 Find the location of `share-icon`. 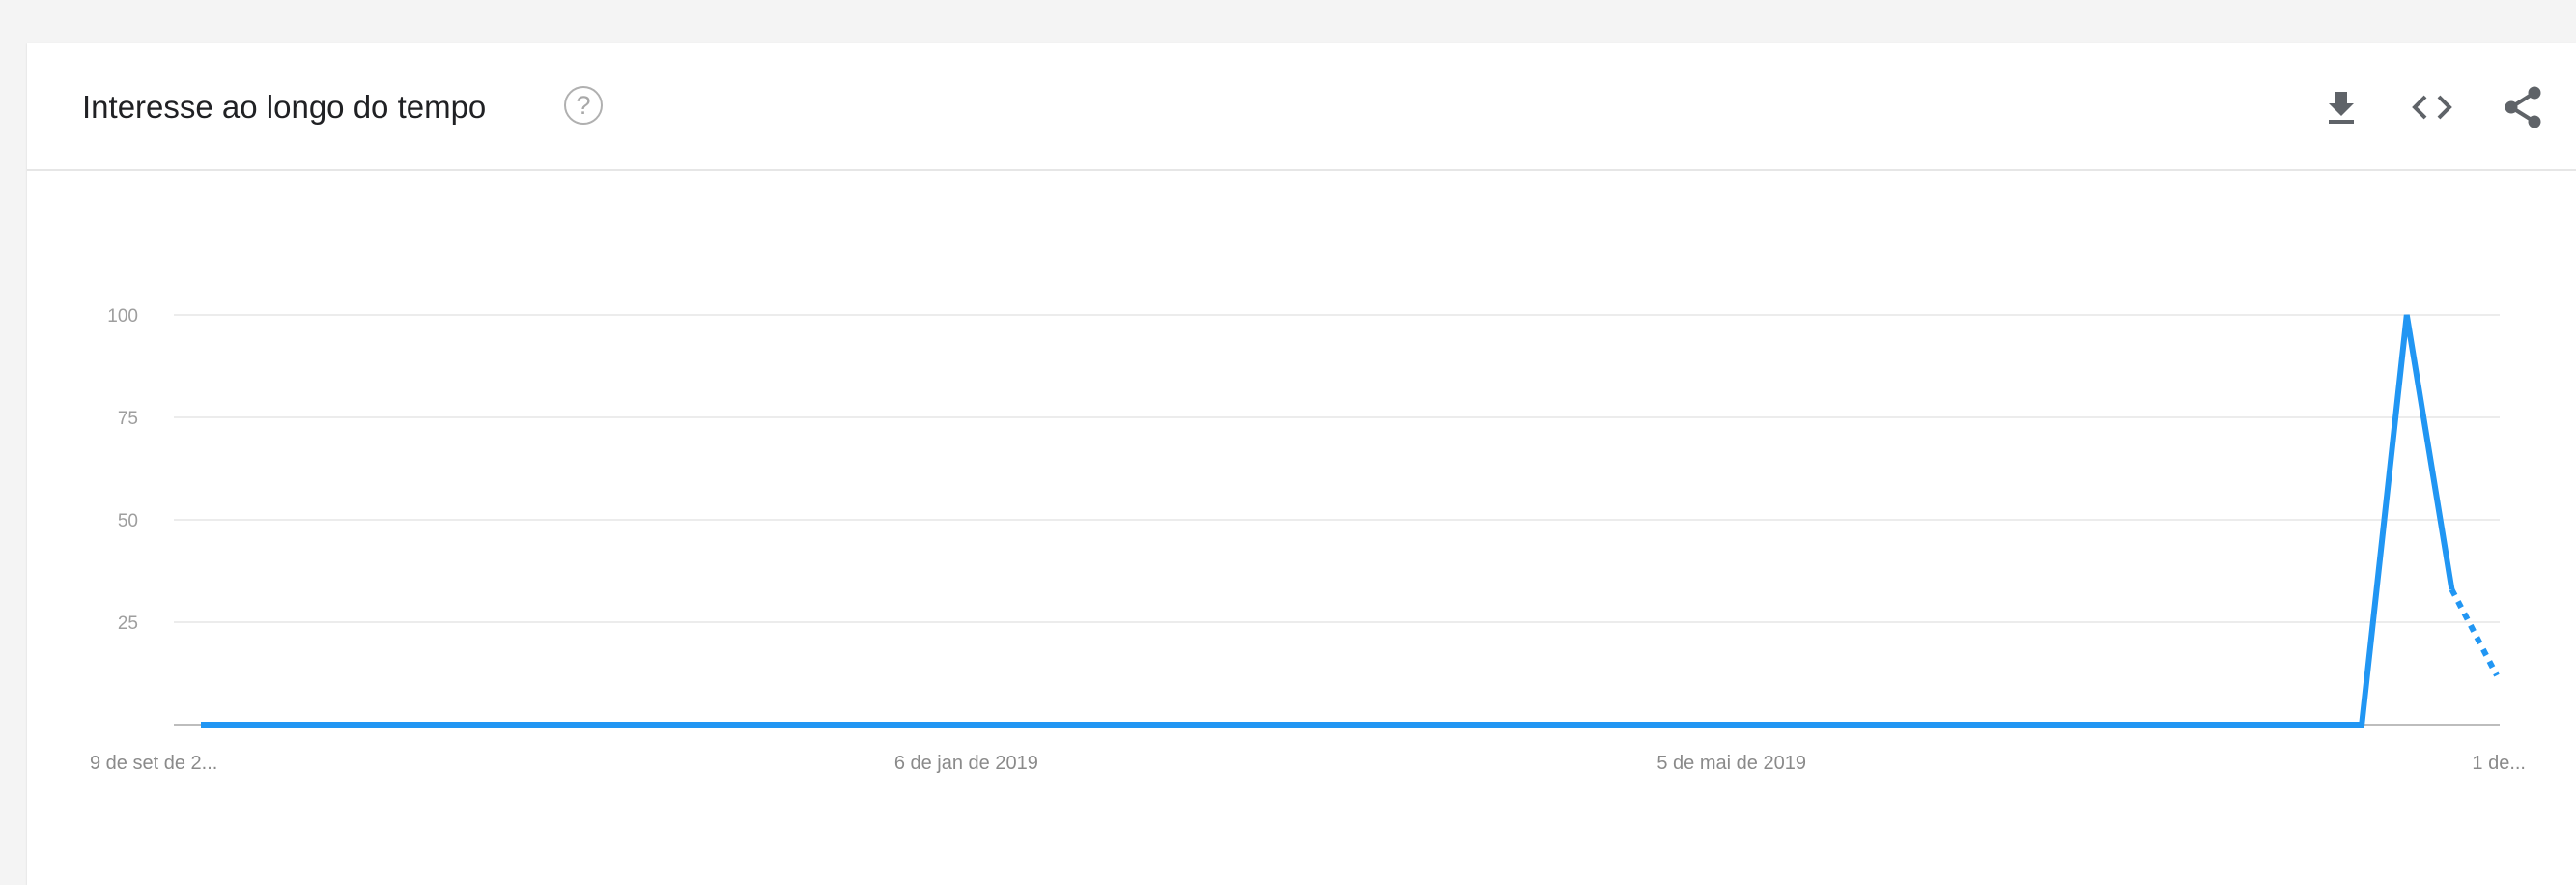

share-icon is located at coordinates (2523, 107).